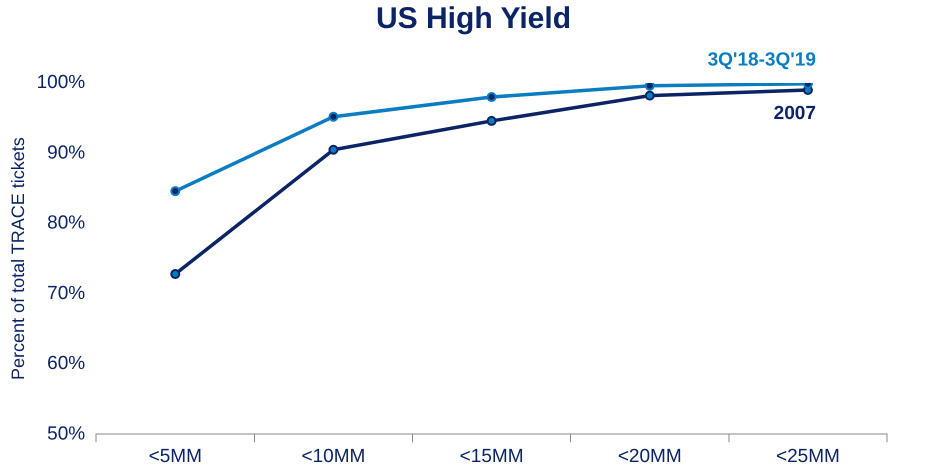 The width and height of the screenshot is (947, 471). Describe the element at coordinates (650, 456) in the screenshot. I see `x-tick-label: <20MM` at that location.